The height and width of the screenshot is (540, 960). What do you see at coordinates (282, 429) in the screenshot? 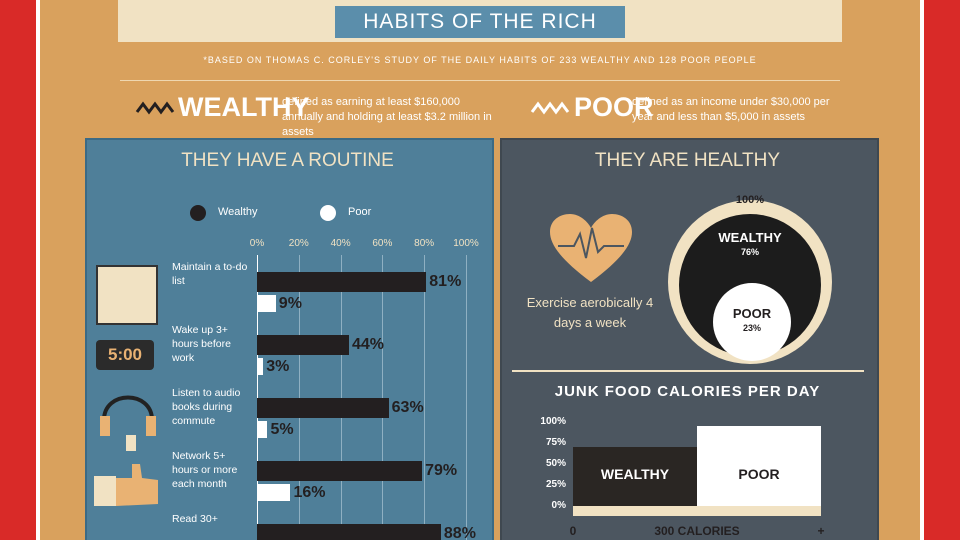
I see `value-label: 5%` at bounding box center [282, 429].